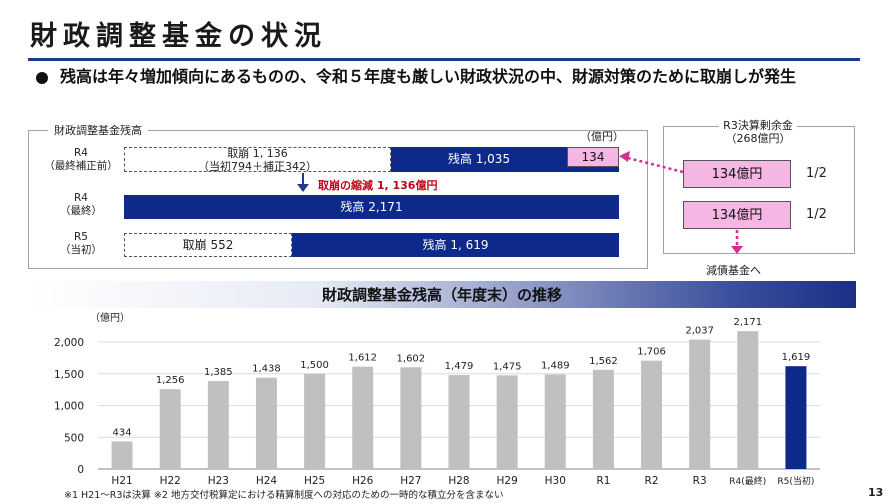 This screenshot has width=896, height=504. What do you see at coordinates (796, 357) in the screenshot?
I see `data-label: 1,619` at bounding box center [796, 357].